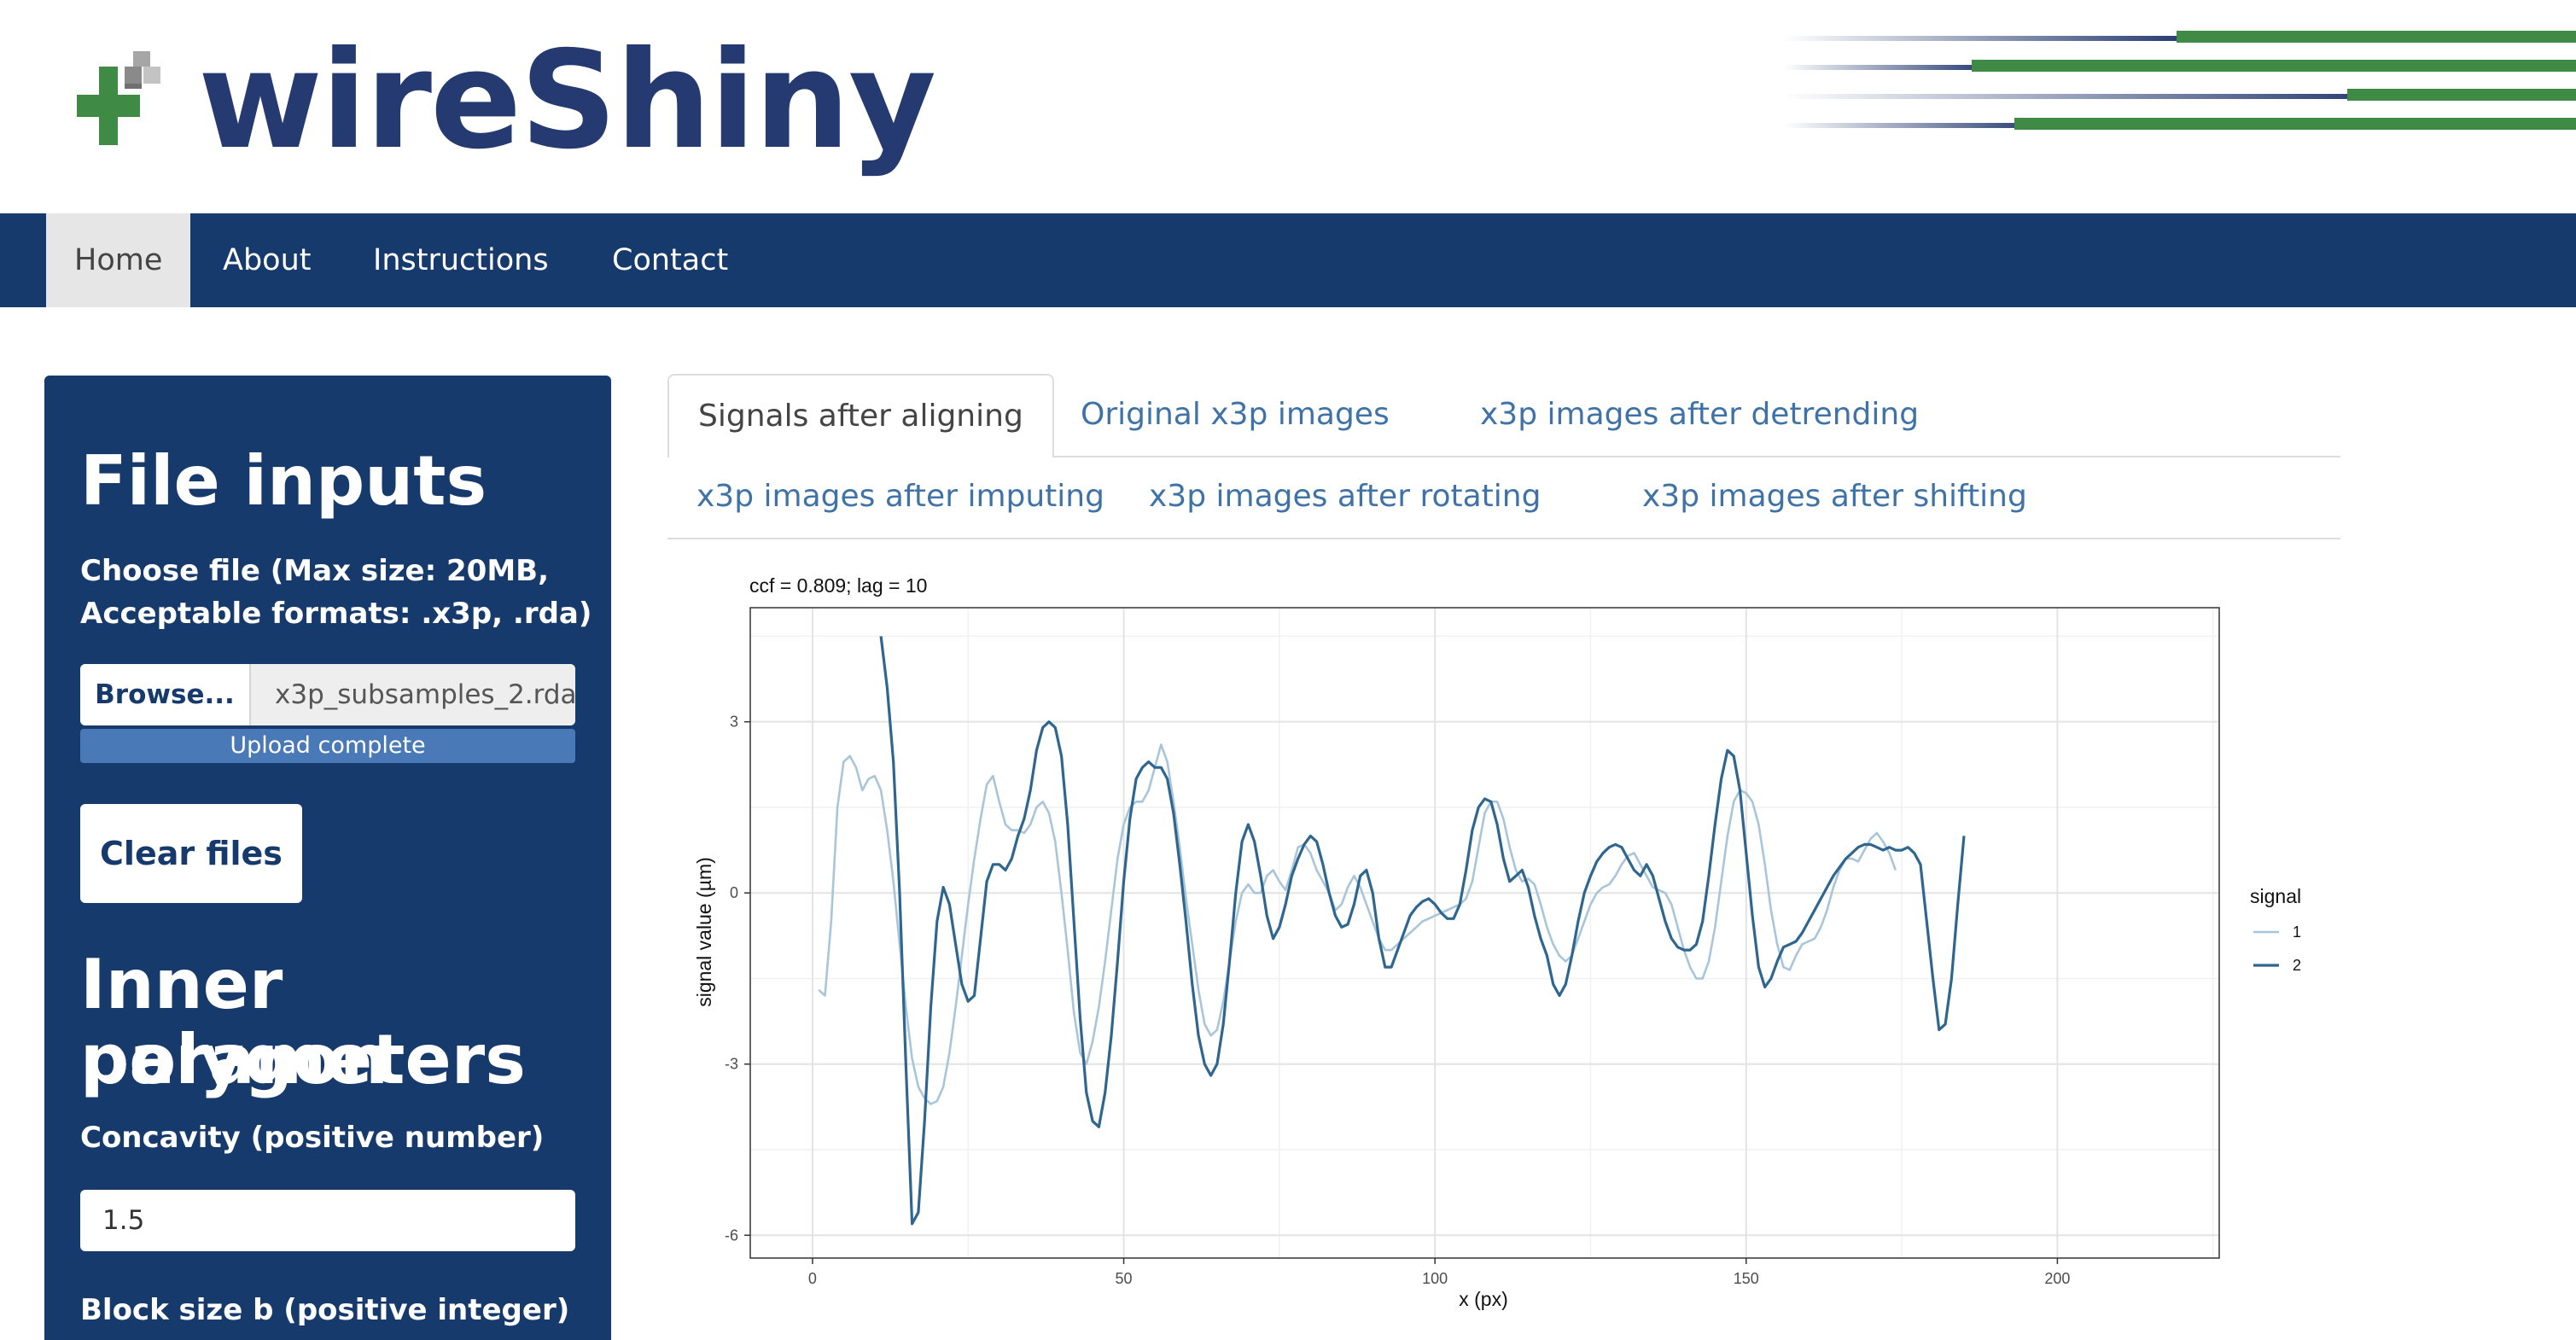  What do you see at coordinates (860, 415) in the screenshot?
I see `tab-signals-after-aligning: Signals after aligning` at bounding box center [860, 415].